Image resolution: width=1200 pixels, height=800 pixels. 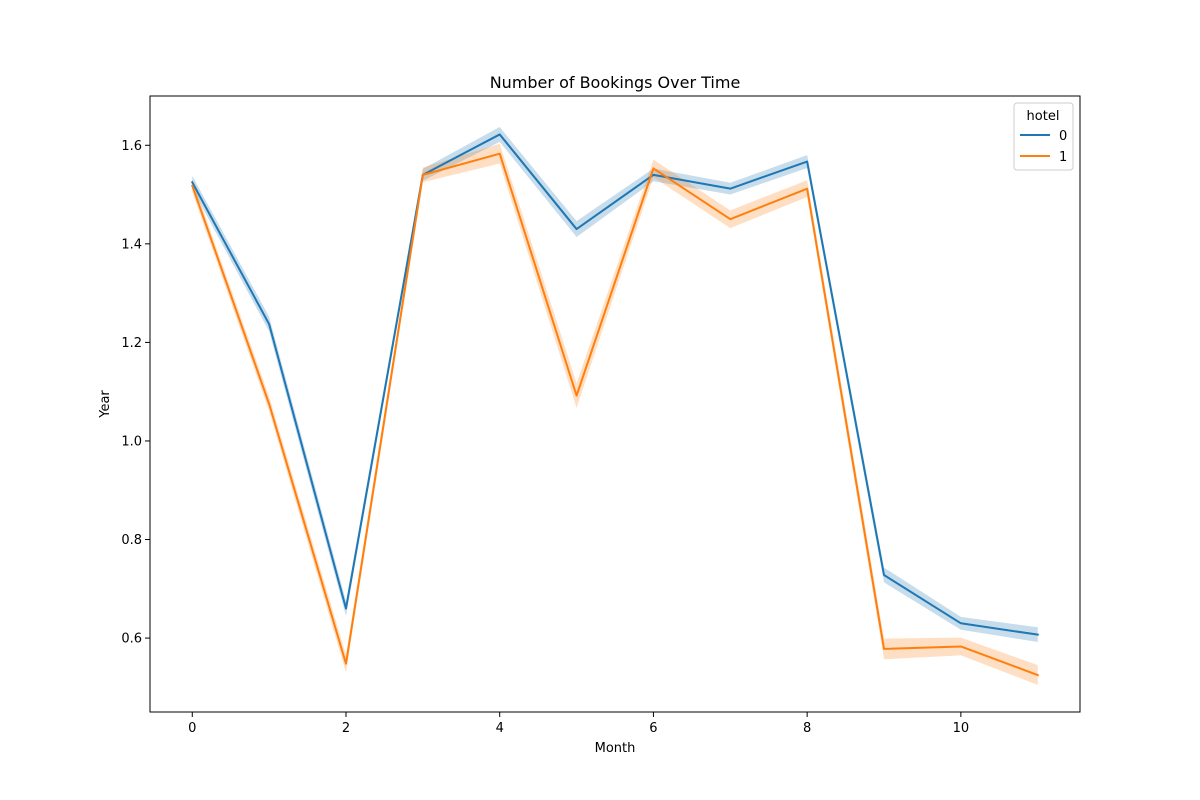 What do you see at coordinates (961, 728) in the screenshot?
I see `x-tick-label-10: 10` at bounding box center [961, 728].